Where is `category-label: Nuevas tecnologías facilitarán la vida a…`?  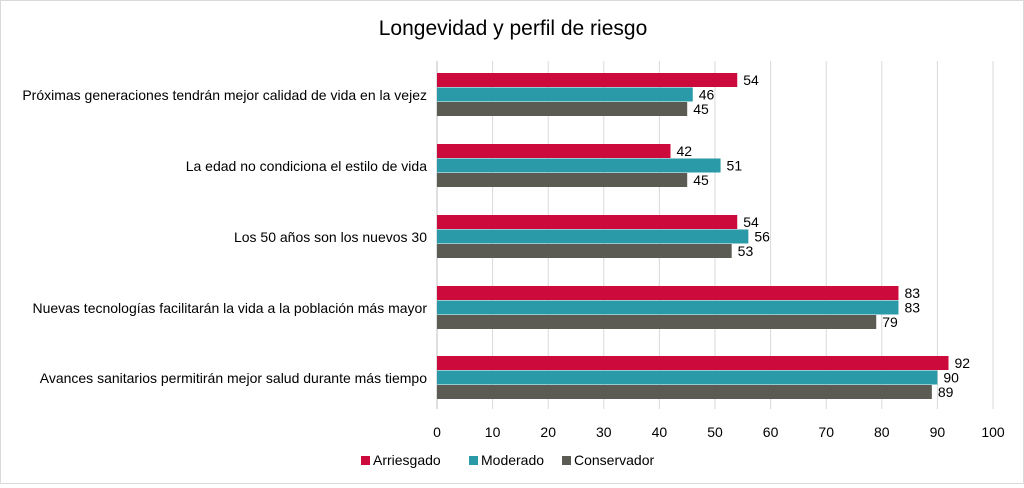 category-label: Nuevas tecnologías facilitarán la vida a… is located at coordinates (229, 308).